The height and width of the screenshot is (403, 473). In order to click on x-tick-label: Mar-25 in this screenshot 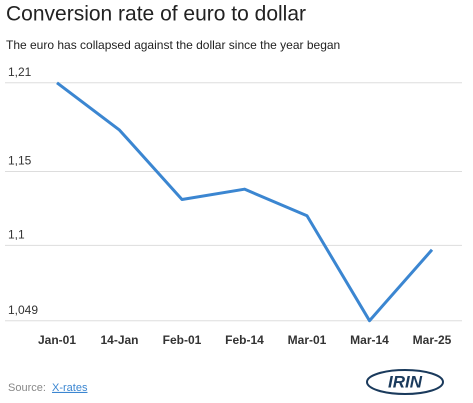, I will do `click(432, 340)`.